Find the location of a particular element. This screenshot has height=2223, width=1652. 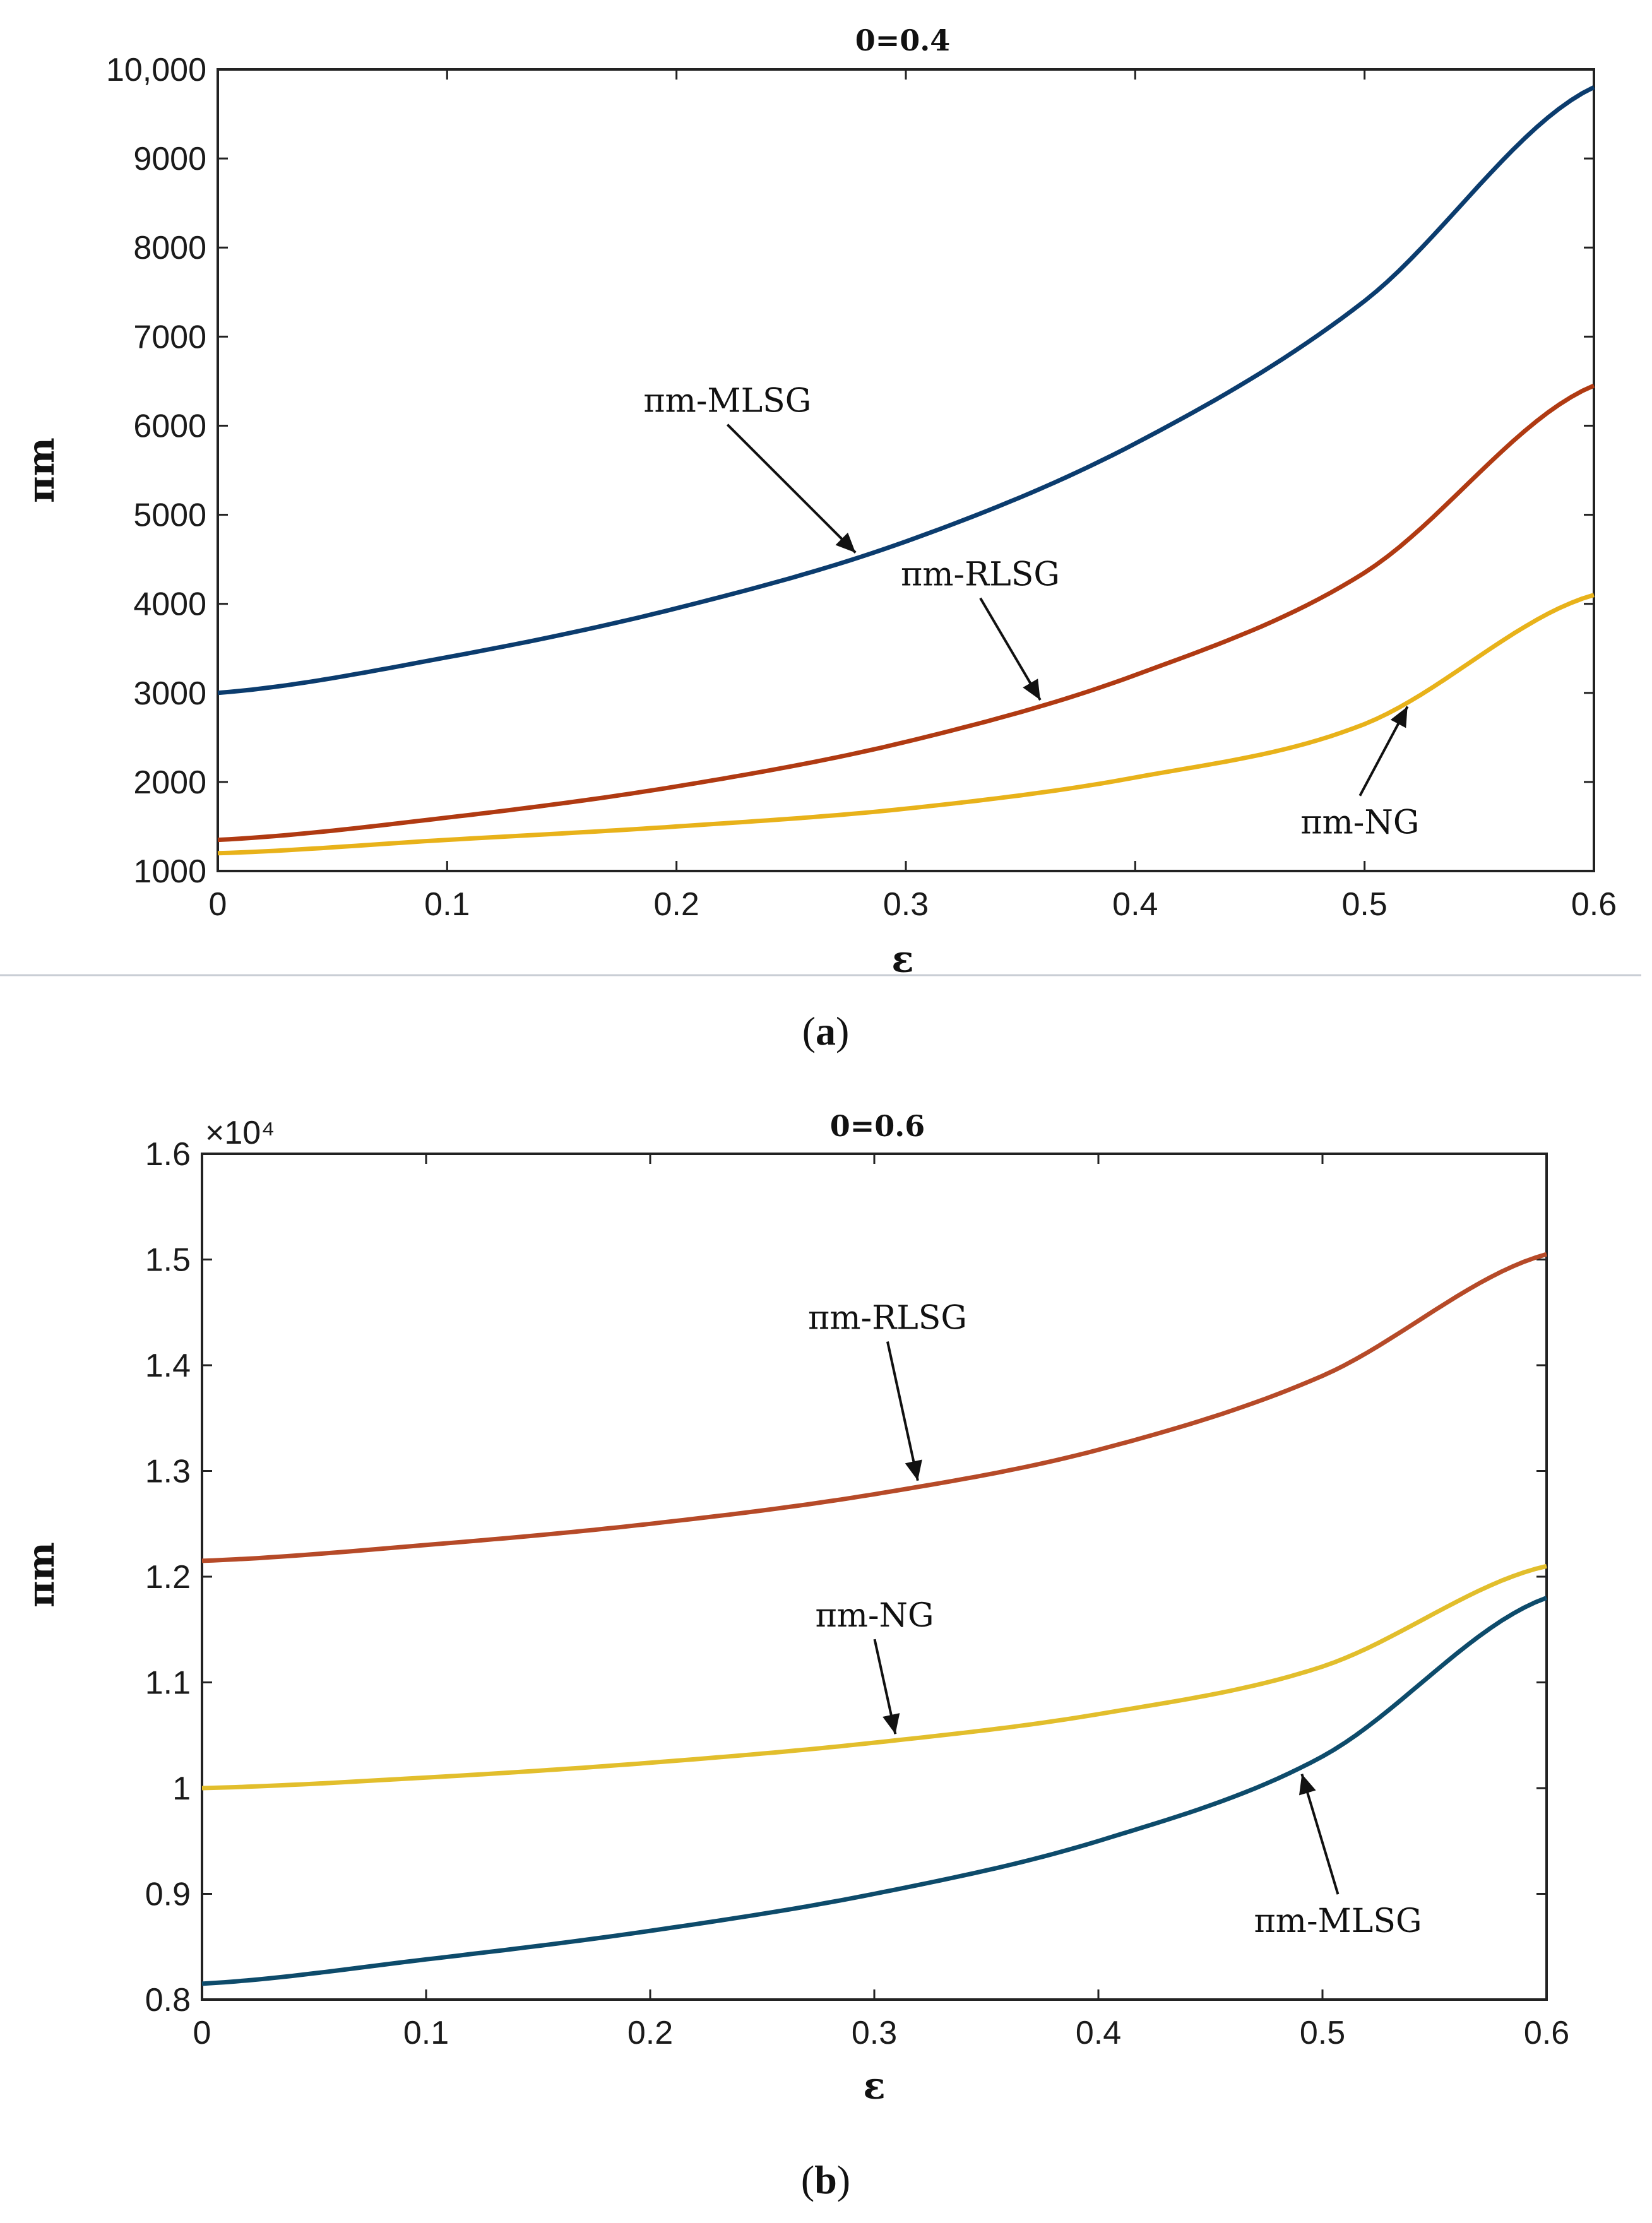

y-tick-label: 1.1 is located at coordinates (168, 1683).